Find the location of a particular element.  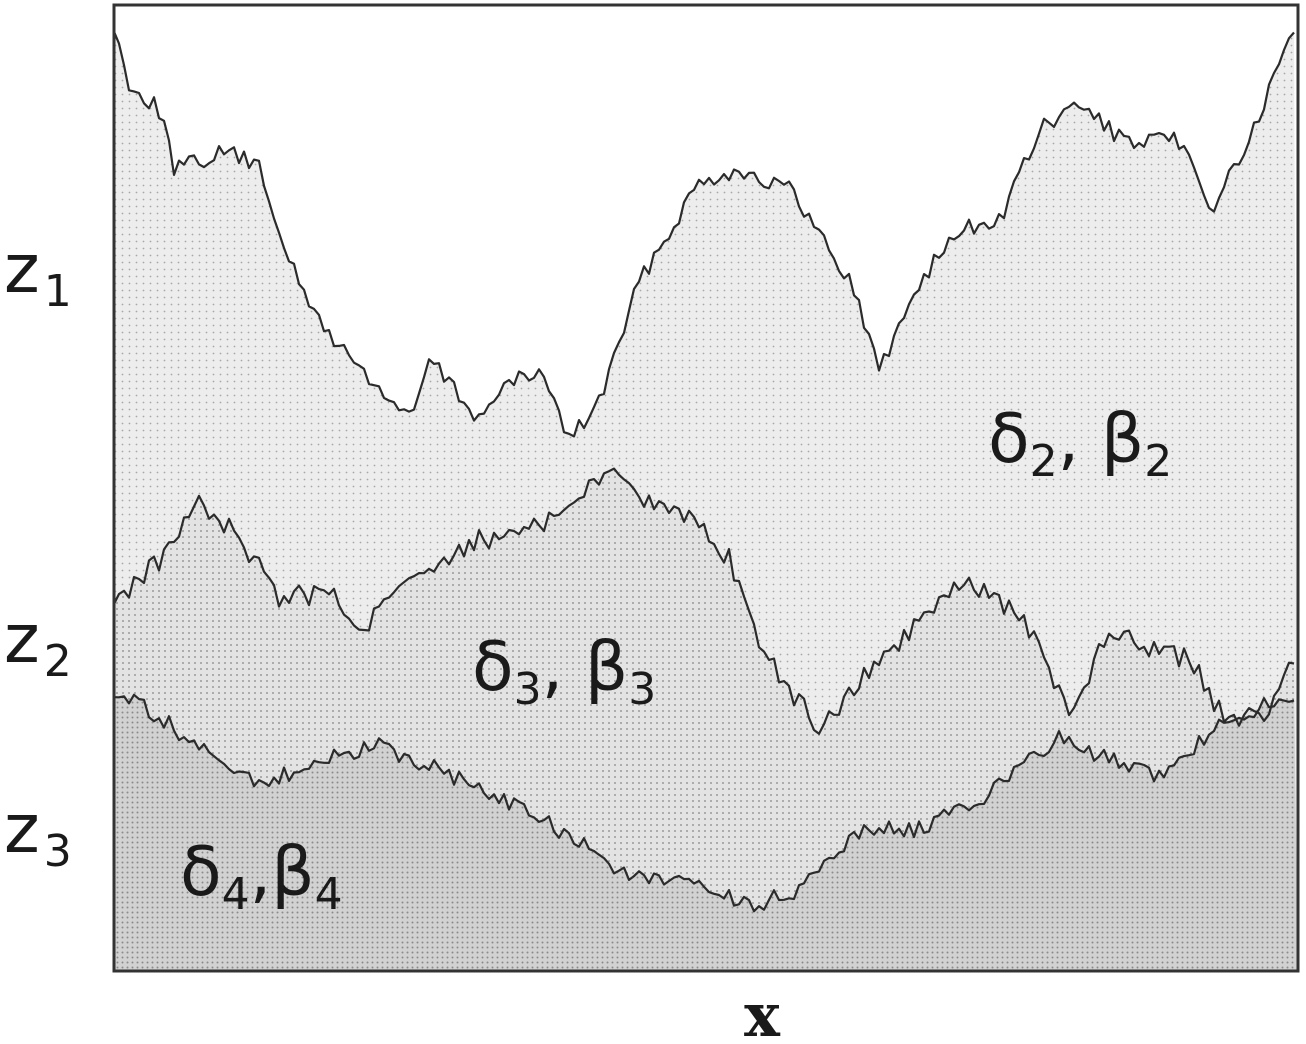

region-2-beta: β is located at coordinates (1122, 439).